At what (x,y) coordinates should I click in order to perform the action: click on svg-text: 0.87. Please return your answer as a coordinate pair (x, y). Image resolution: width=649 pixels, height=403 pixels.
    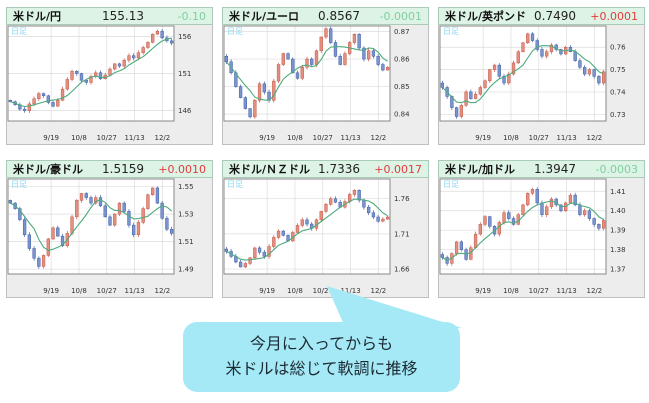
    Looking at the image, I should click on (402, 32).